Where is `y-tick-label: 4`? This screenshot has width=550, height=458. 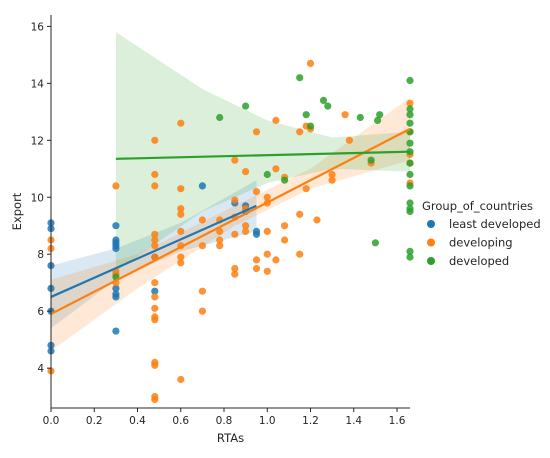 y-tick-label: 4 is located at coordinates (40, 369).